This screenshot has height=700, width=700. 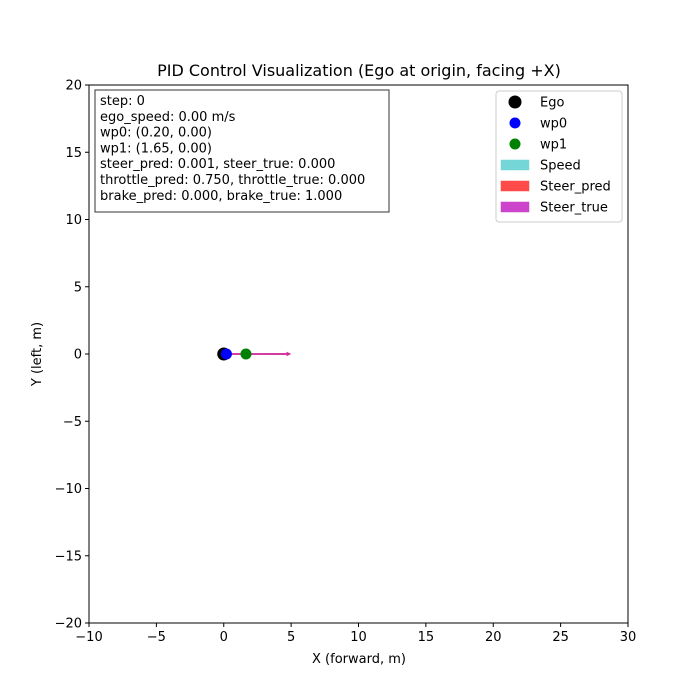 What do you see at coordinates (291, 637) in the screenshot?
I see `x-tick-label: 5` at bounding box center [291, 637].